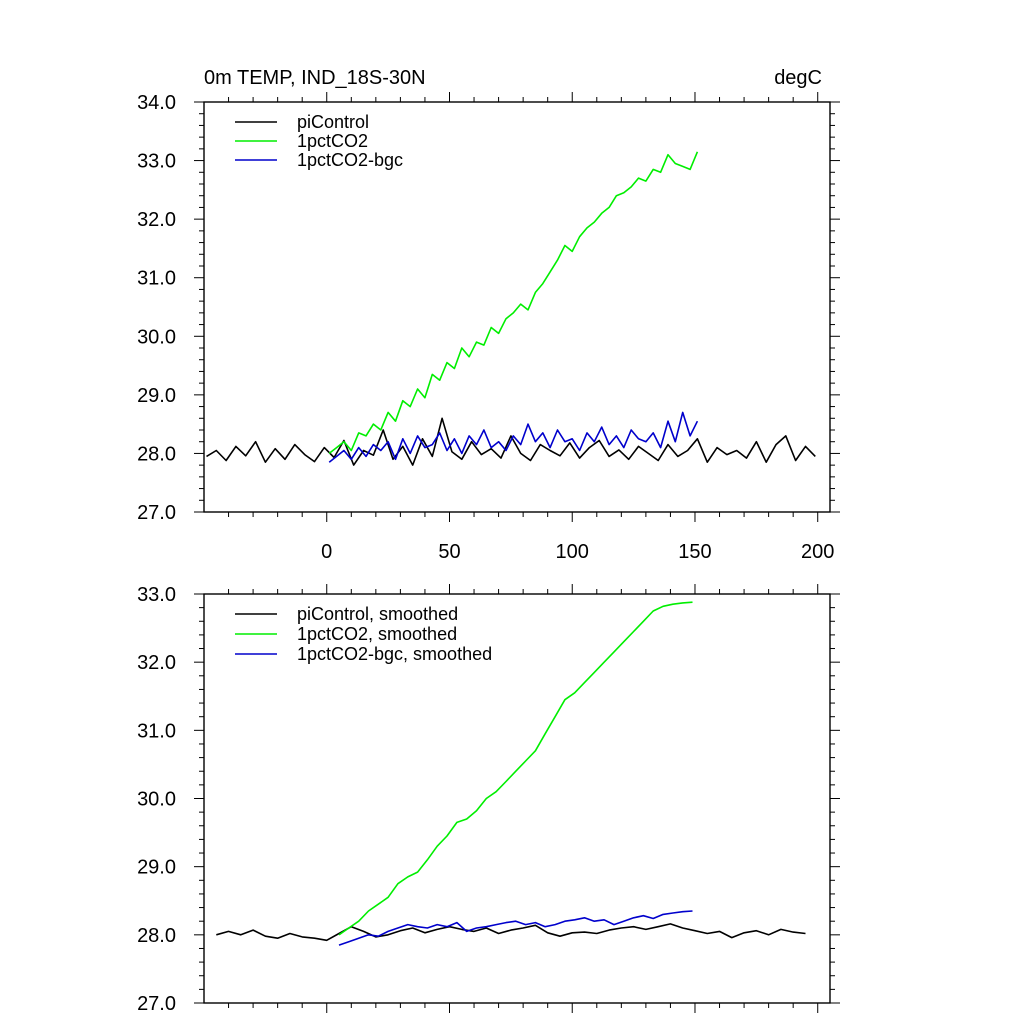  Describe the element at coordinates (394, 654) in the screenshot. I see `legend-label: 1pctCO2-bgc, smoothed` at that location.